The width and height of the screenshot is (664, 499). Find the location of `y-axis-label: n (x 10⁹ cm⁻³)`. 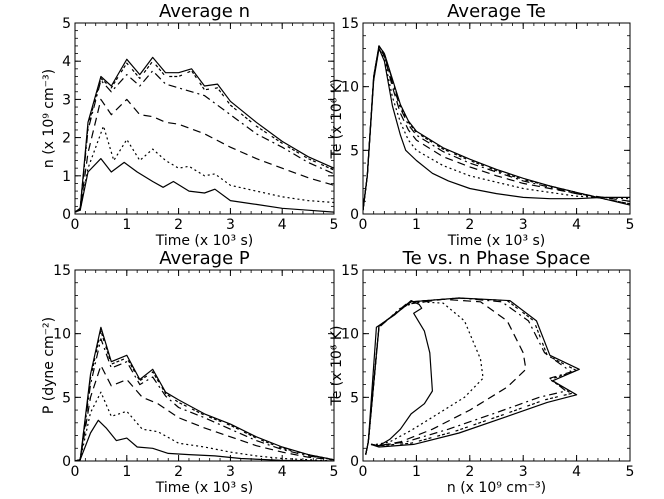

y-axis-label: n (x 10⁹ cm⁻³) is located at coordinates (49, 118).